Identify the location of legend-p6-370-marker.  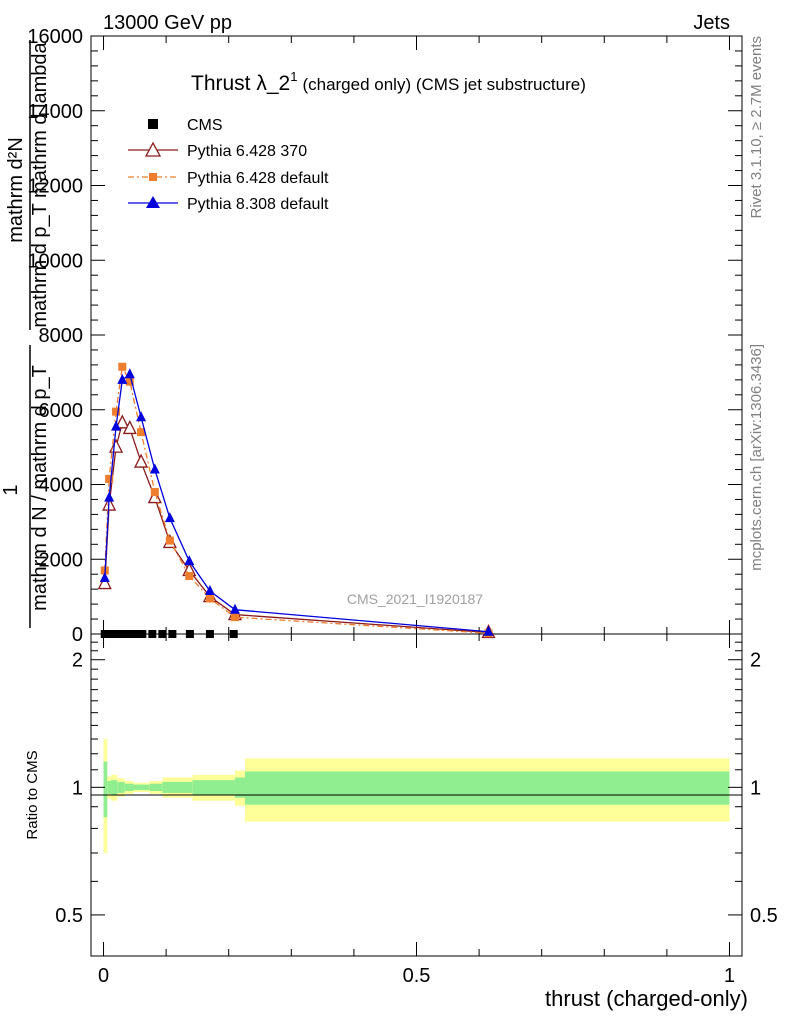
(153, 149).